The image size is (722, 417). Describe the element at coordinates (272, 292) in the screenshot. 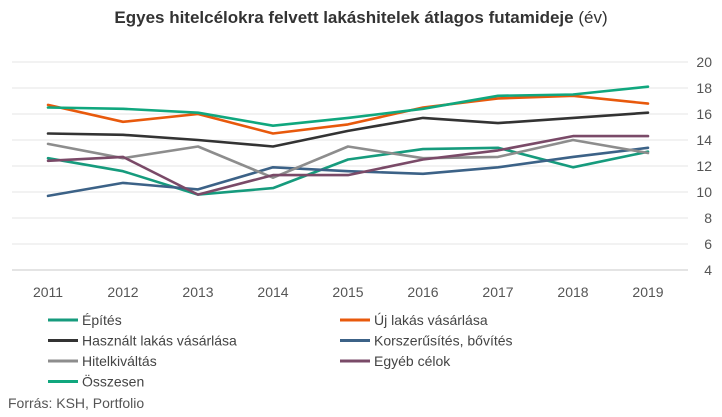

I see `x-tick-label: 2014` at that location.